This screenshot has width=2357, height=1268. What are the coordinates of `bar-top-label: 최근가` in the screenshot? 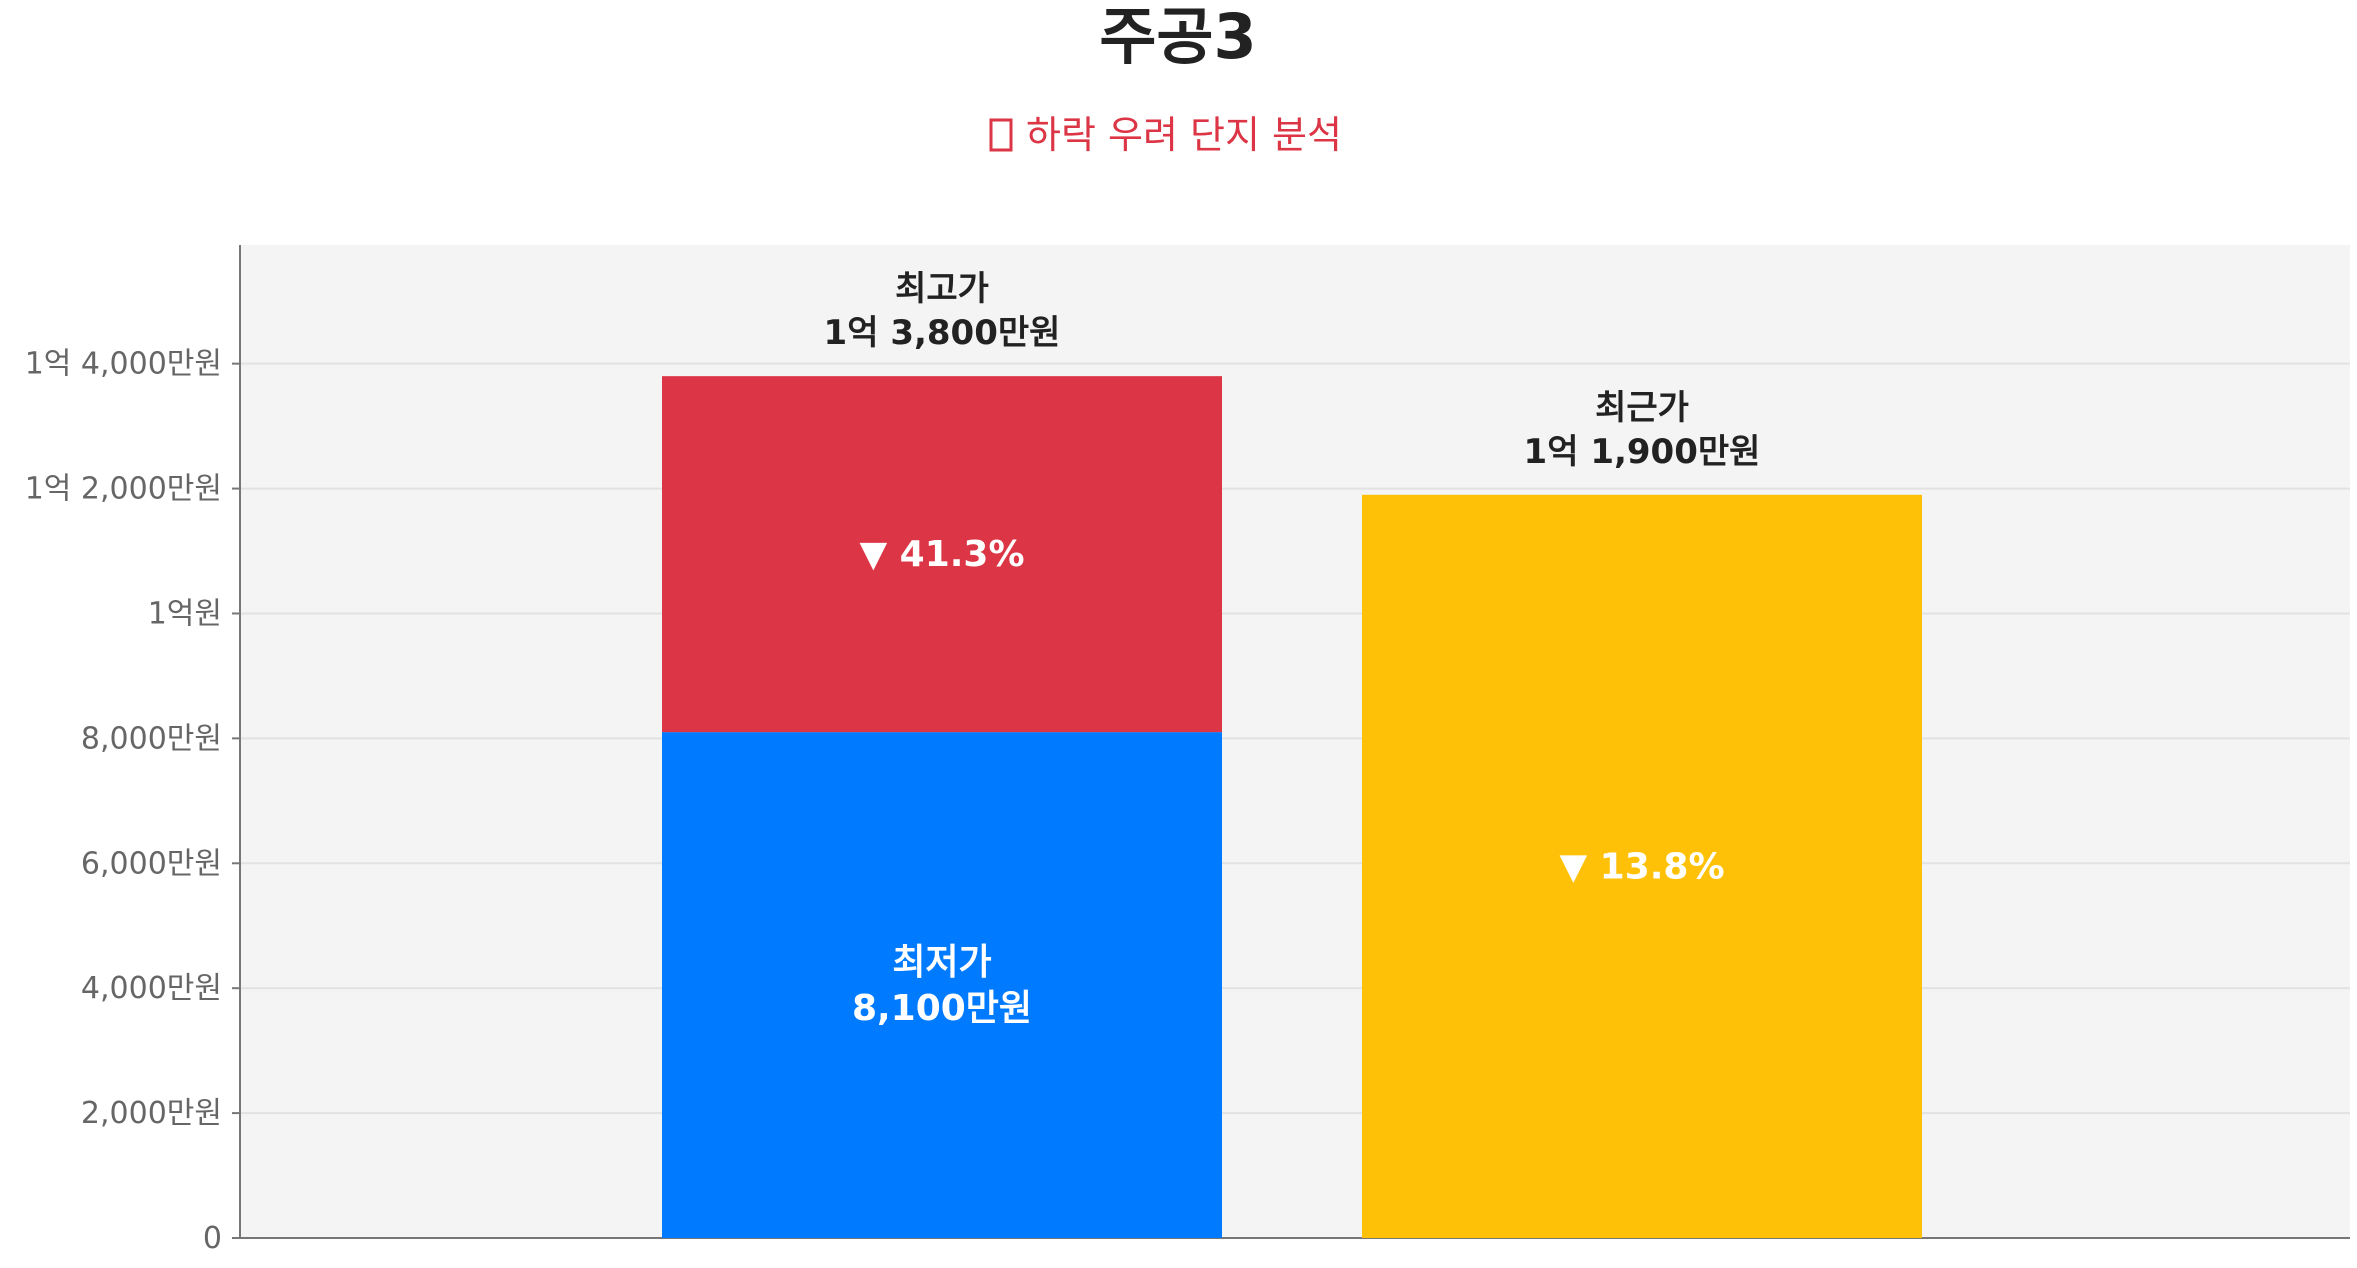 It's located at (1642, 408).